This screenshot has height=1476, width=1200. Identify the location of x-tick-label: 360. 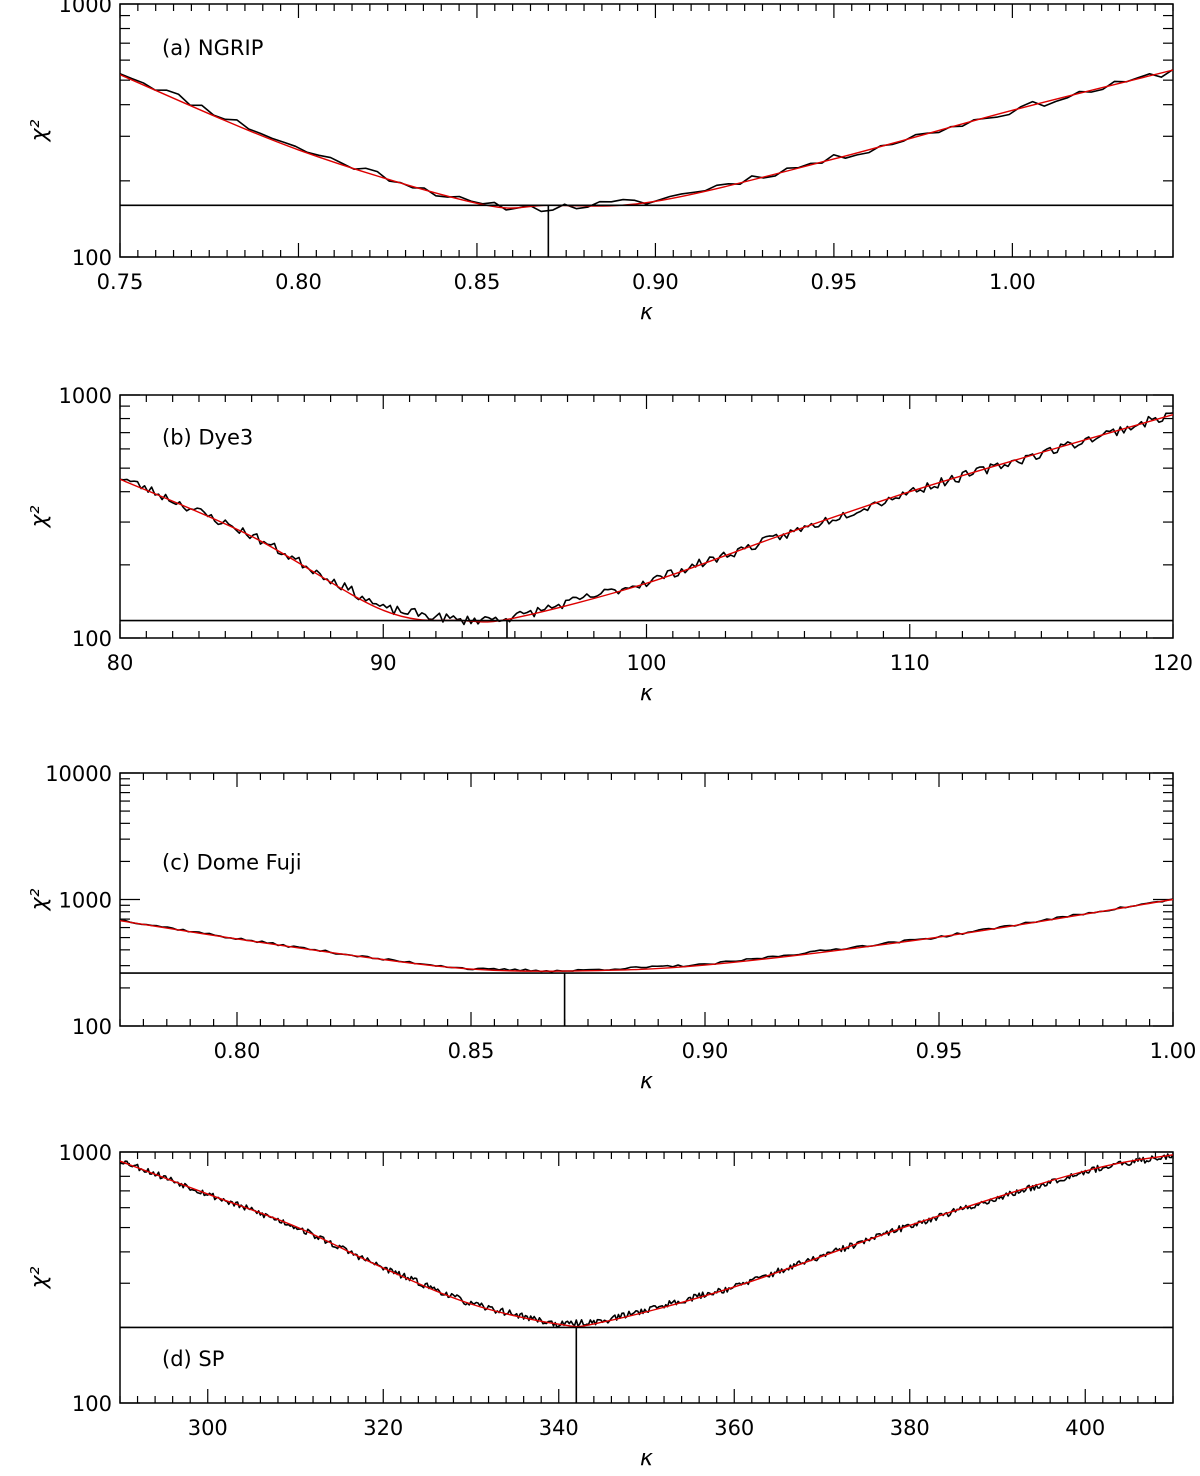
(734, 1428).